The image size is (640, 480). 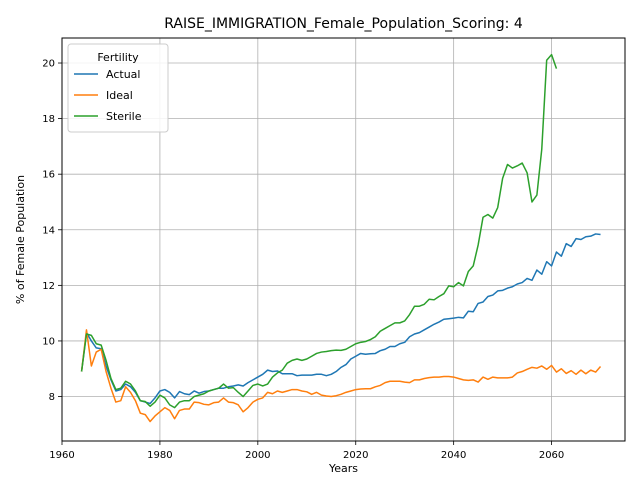 What do you see at coordinates (48, 64) in the screenshot?
I see `y-tick-label: 20` at bounding box center [48, 64].